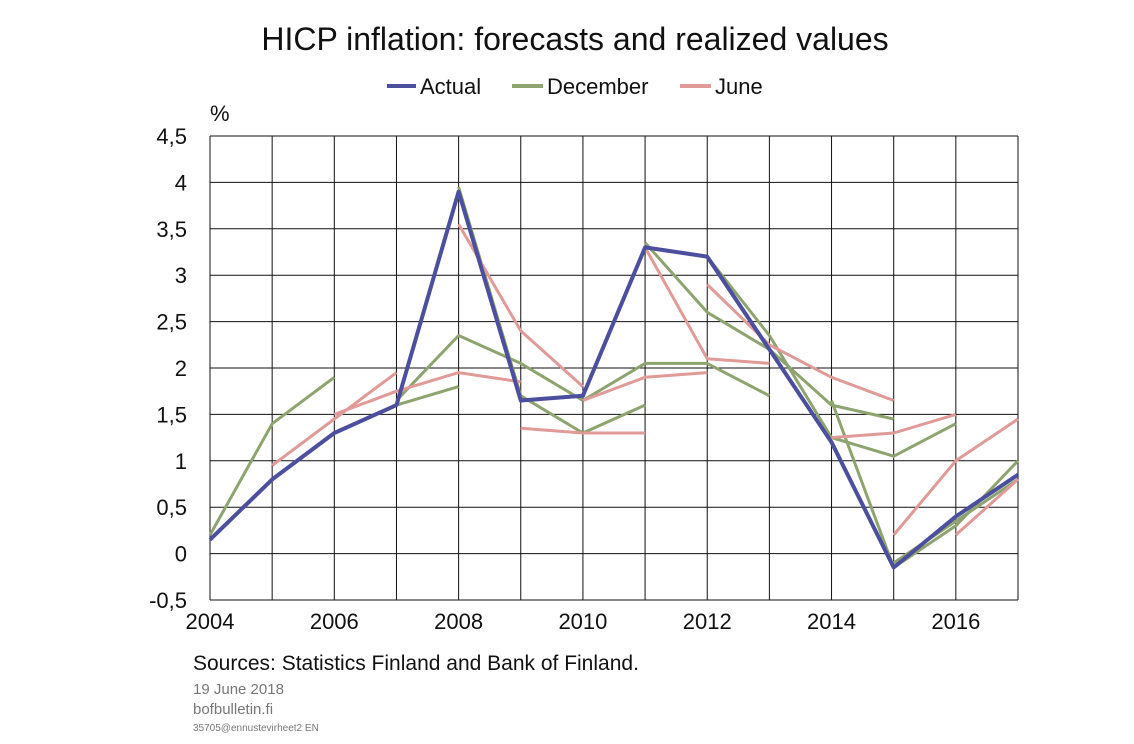  What do you see at coordinates (168, 368) in the screenshot?
I see `y-tick-labels: -0,5 0 0,5 1 1,5 2 2,5 3 3,5 4 4,5` at bounding box center [168, 368].